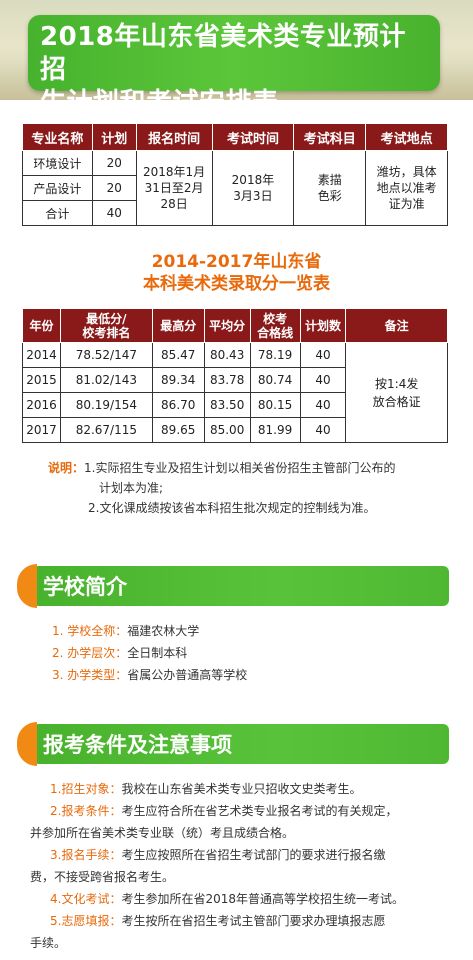 The image size is (473, 960). Describe the element at coordinates (131, 488) in the screenshot. I see `note-item-1-cont: 计划本为准;` at that location.